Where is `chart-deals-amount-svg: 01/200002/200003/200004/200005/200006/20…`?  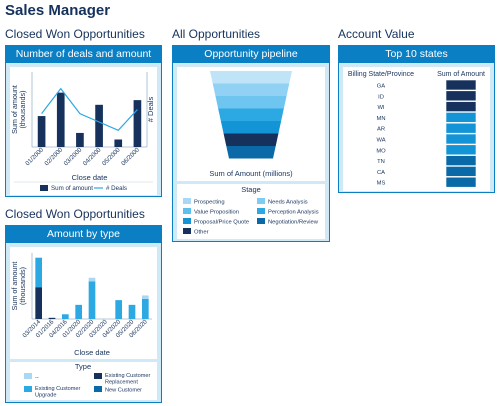
chart-deals-amount-svg: 01/200002/200003/200004/200005/200006/20… is located at coordinates (82, 132).